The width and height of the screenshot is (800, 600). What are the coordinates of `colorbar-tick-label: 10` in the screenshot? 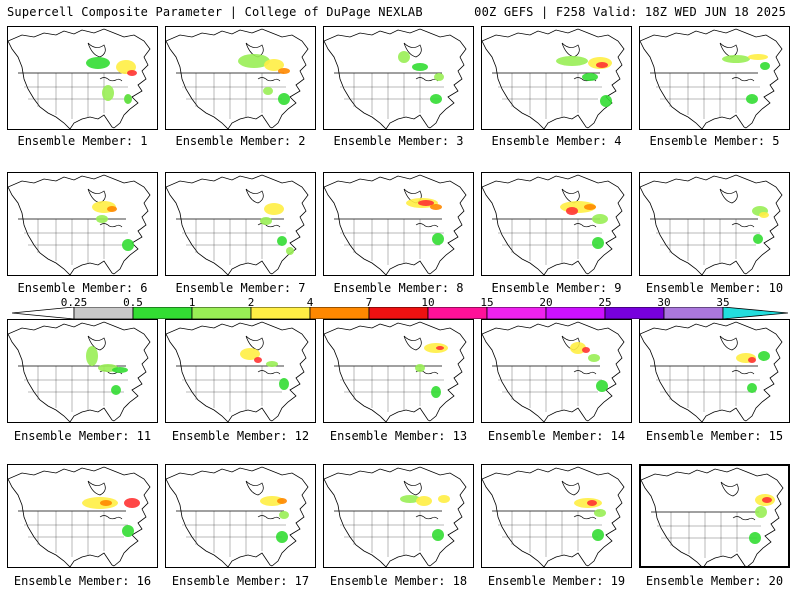 It's located at (428, 302).